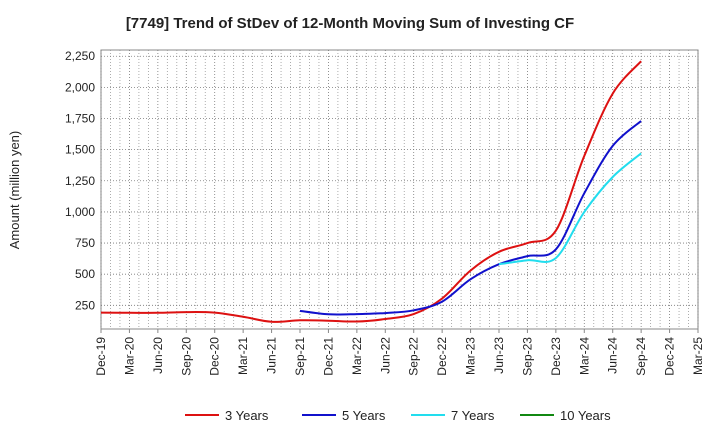 The width and height of the screenshot is (720, 440). I want to click on x-tick-label: Jun-22, so click(385, 355).